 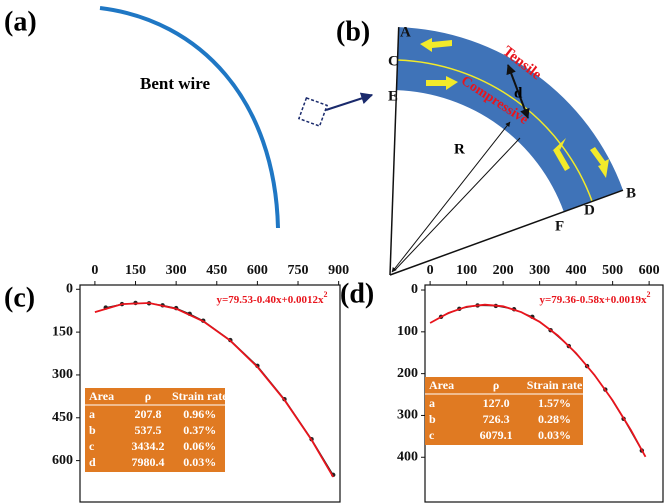 I want to click on point-label: C, so click(x=393, y=61).